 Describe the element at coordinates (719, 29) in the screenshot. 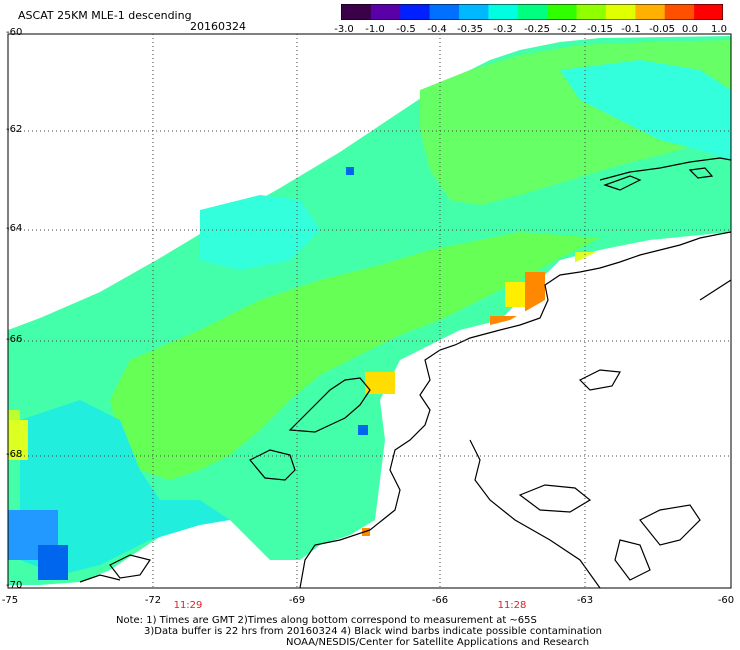

I see `colorbar-tick: 1.0` at that location.